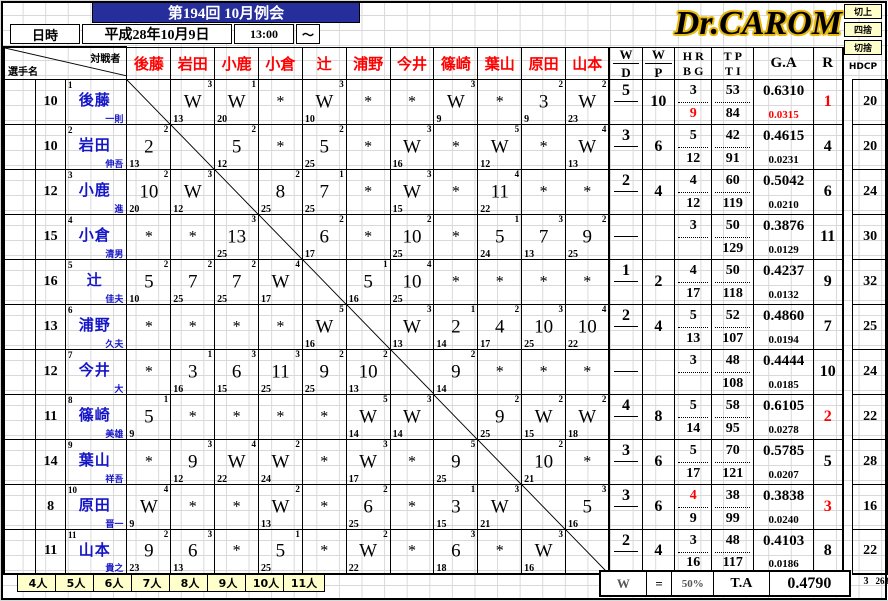  I want to click on match-cell: 3 W 21, so click(500, 506).